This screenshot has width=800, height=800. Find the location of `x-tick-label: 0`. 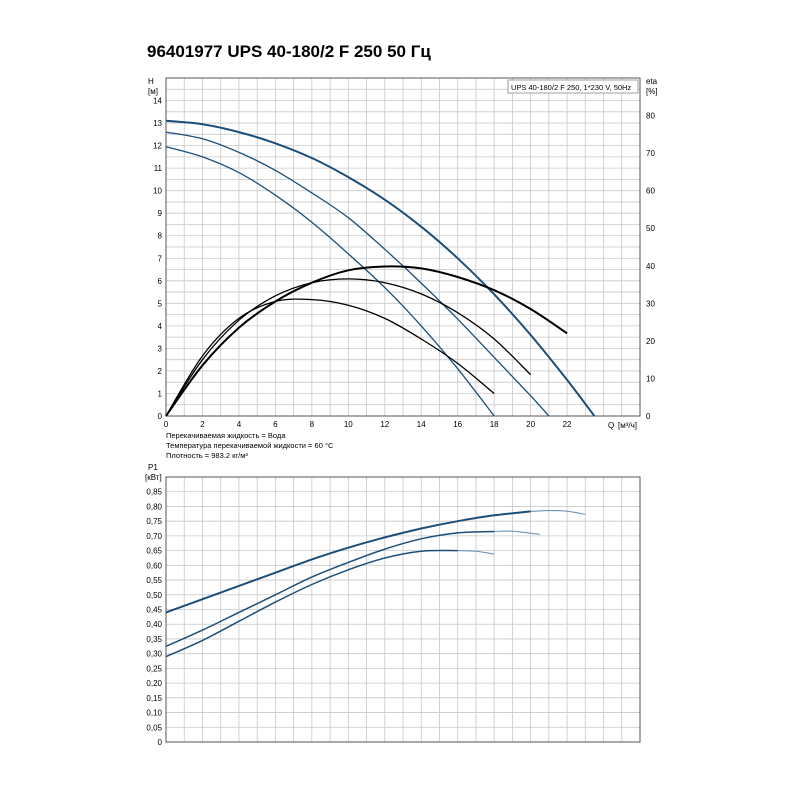

x-tick-label: 0 is located at coordinates (166, 424).